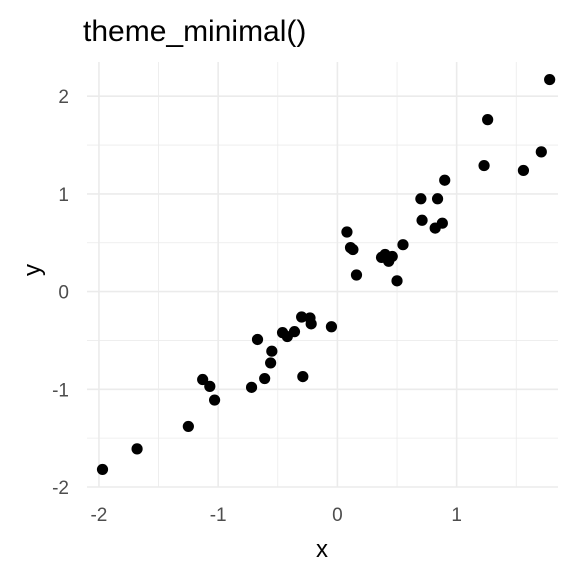  What do you see at coordinates (322, 549) in the screenshot?
I see `x-axis-title: x` at bounding box center [322, 549].